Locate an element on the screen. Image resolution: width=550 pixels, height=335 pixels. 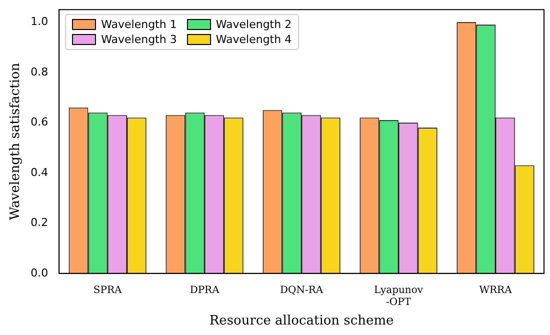
legend-label: Wavelength 3 is located at coordinates (138, 39).